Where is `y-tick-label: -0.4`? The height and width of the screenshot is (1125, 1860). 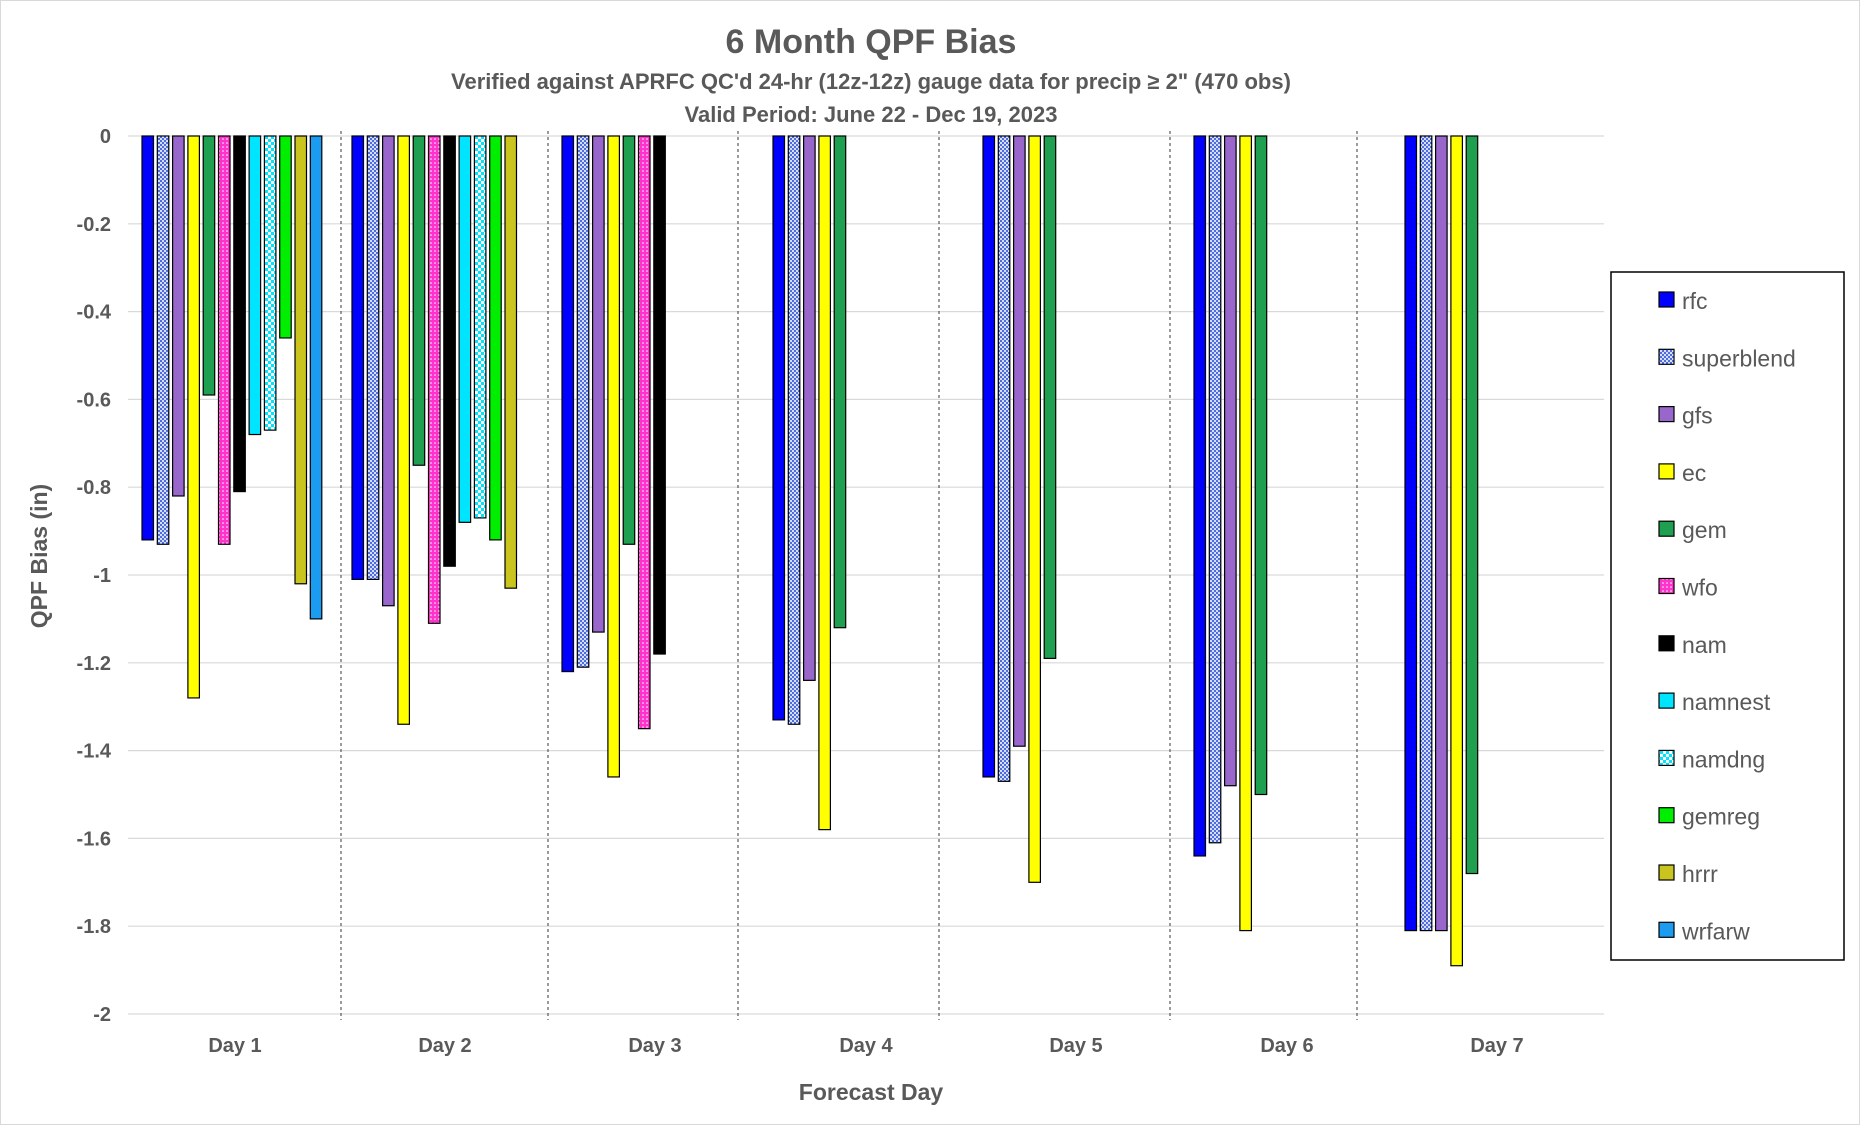
y-tick-label: -0.4 is located at coordinates (94, 313).